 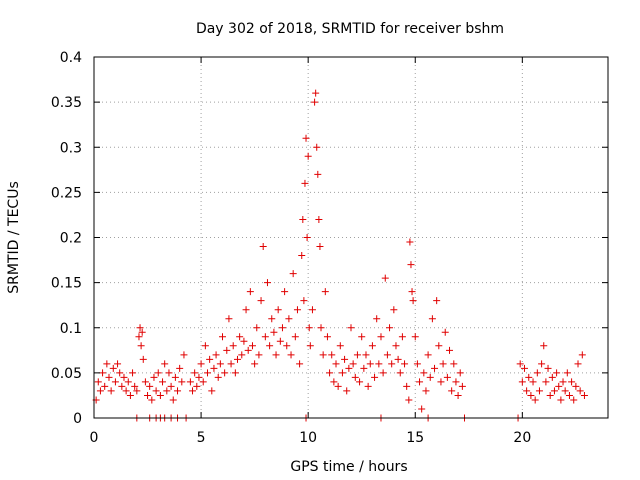 I want to click on y-tick-label: 0.4, so click(x=71, y=58).